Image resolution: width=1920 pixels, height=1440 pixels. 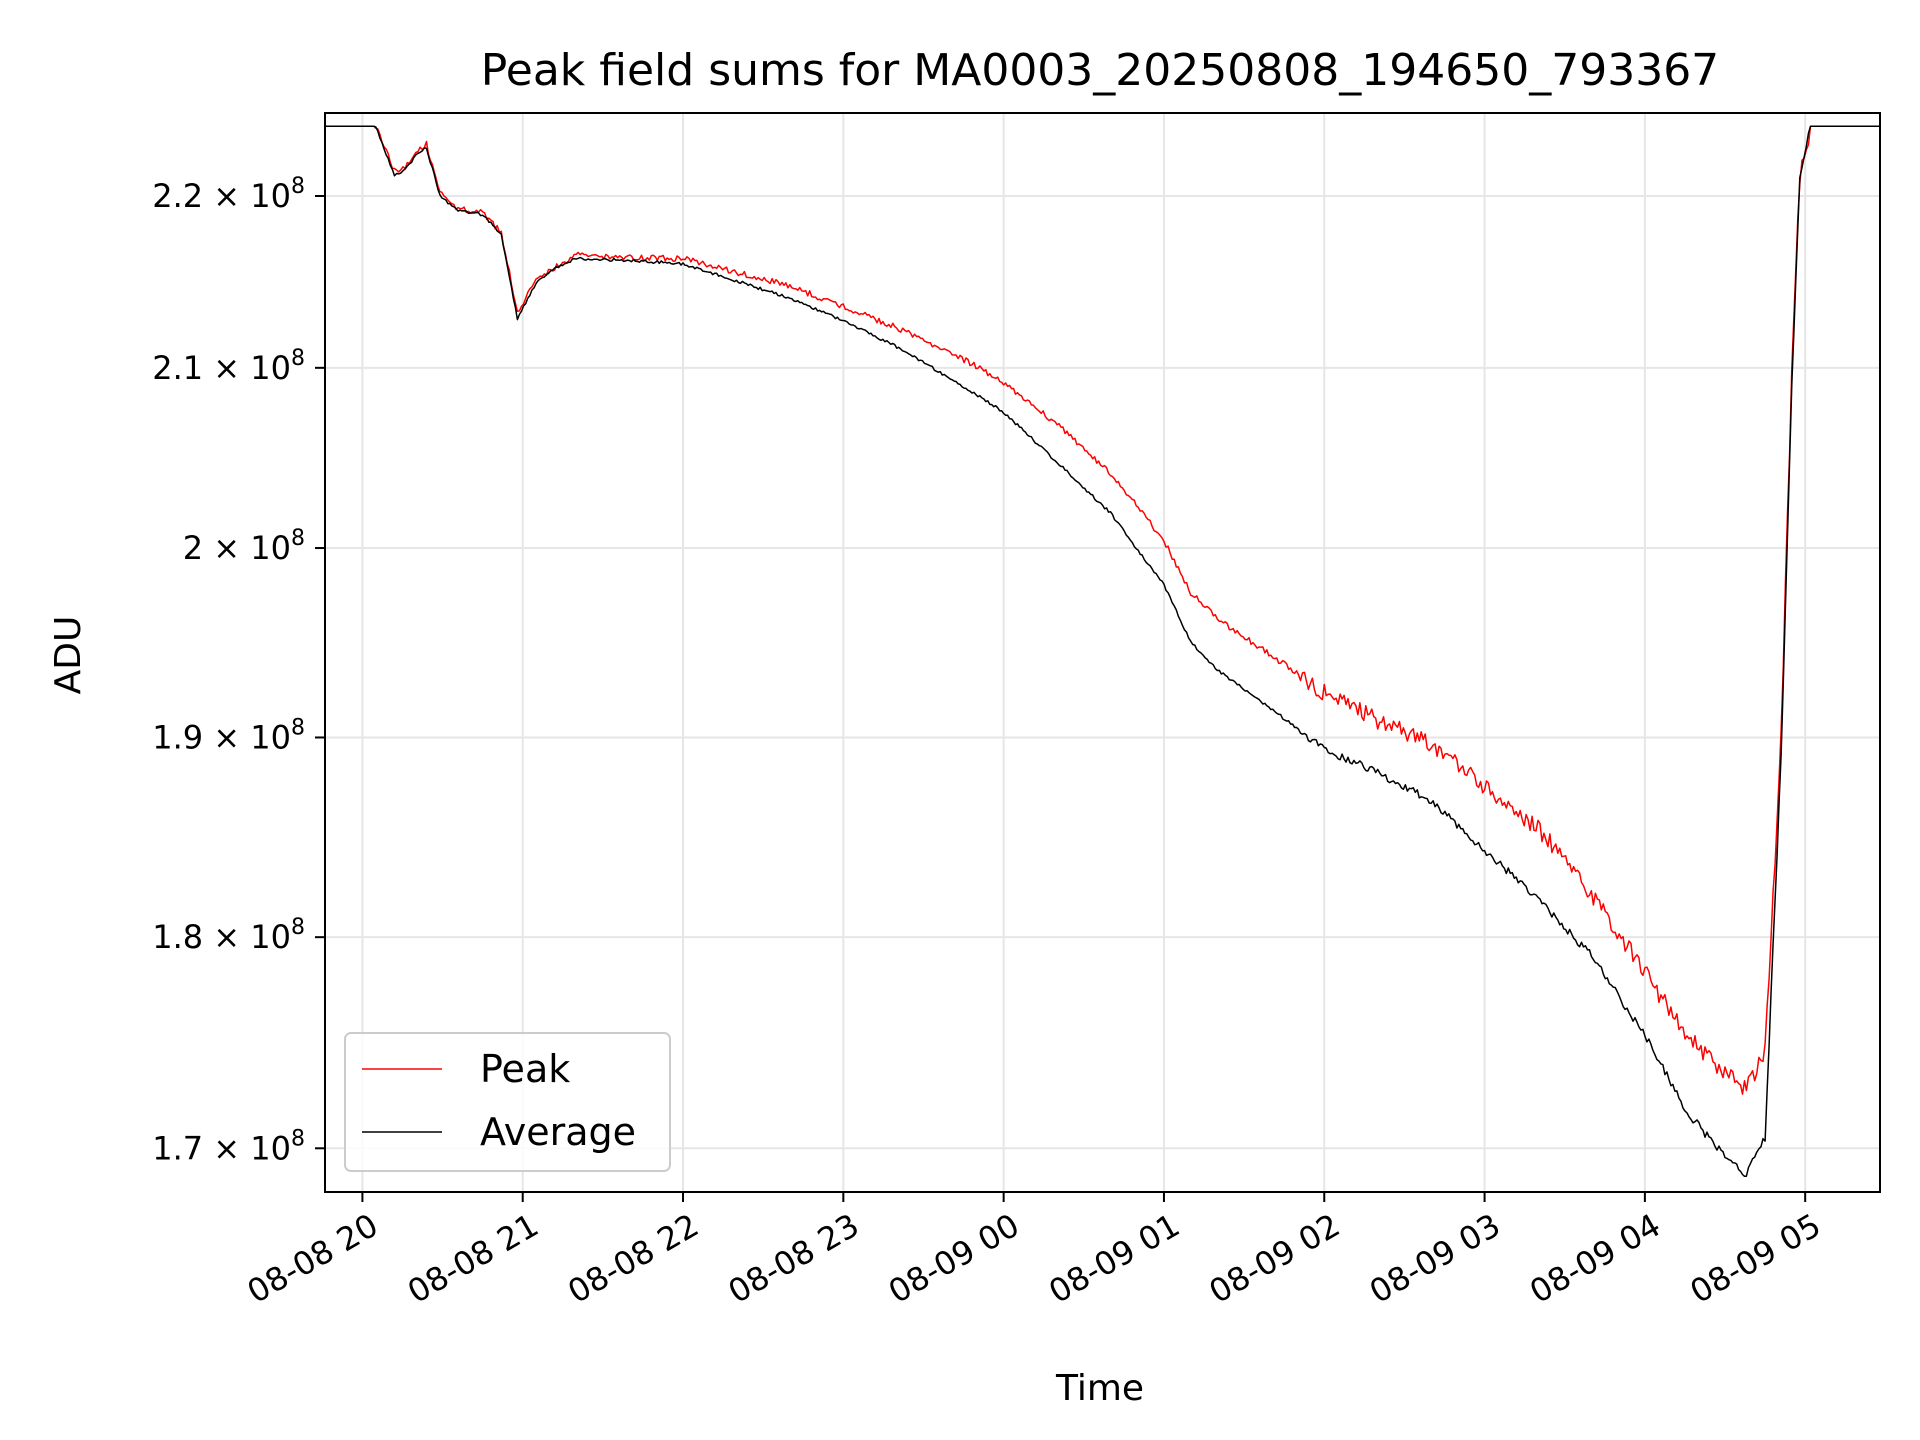 What do you see at coordinates (633, 1258) in the screenshot?
I see `x-tick-label: 08-08 22` at bounding box center [633, 1258].